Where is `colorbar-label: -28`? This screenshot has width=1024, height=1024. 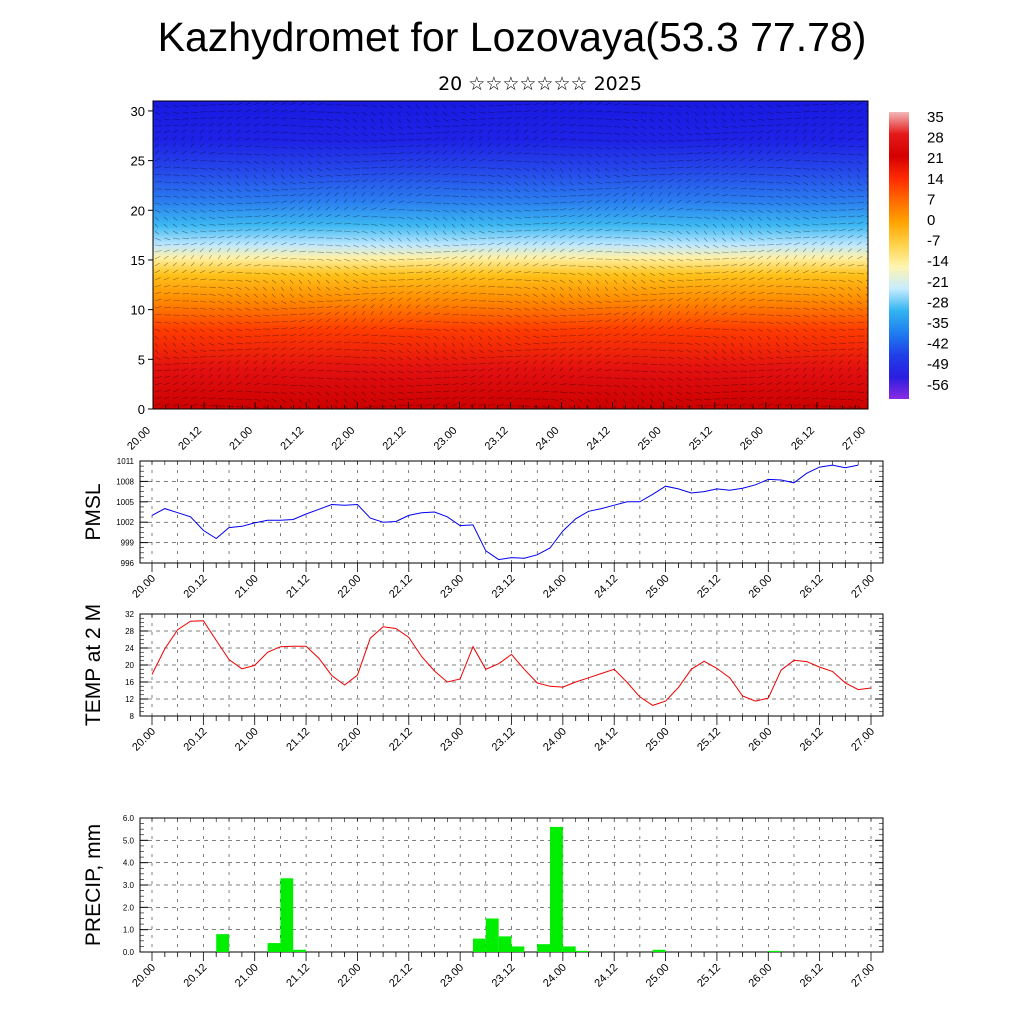
colorbar-label: -28 is located at coordinates (938, 302).